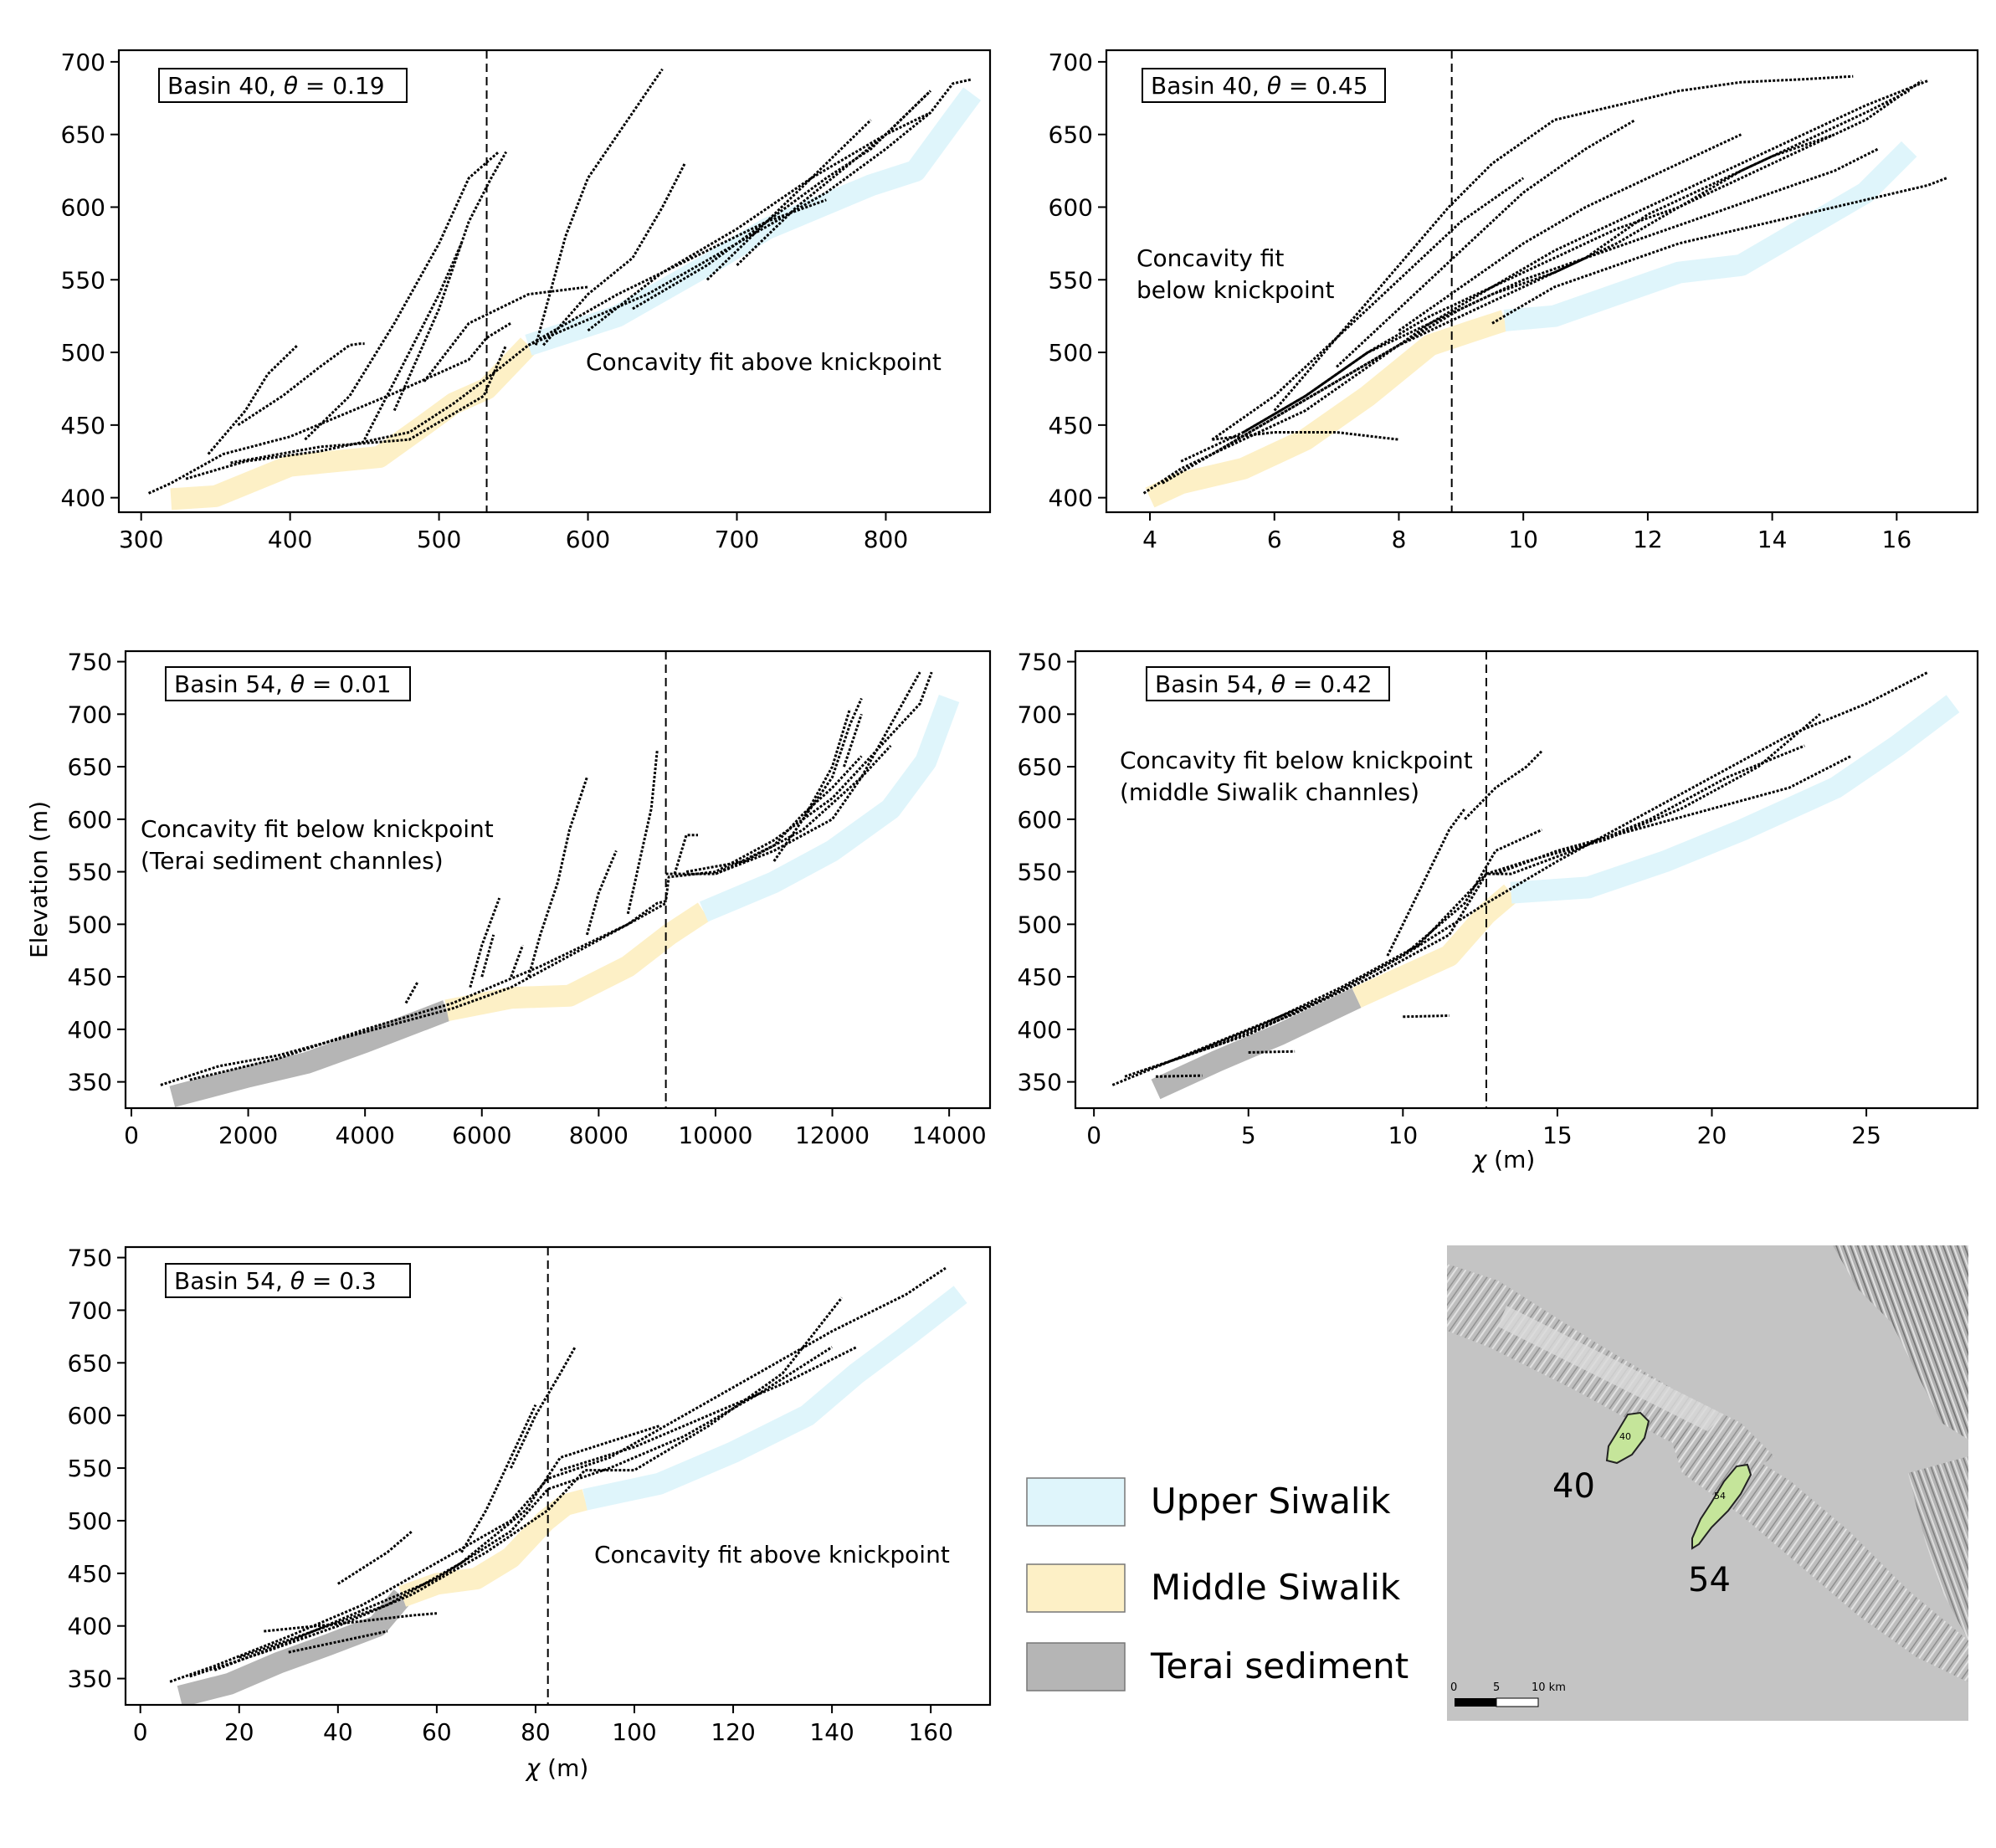  What do you see at coordinates (365, 1135) in the screenshot?
I see `x-tick-label: 4000` at bounding box center [365, 1135].